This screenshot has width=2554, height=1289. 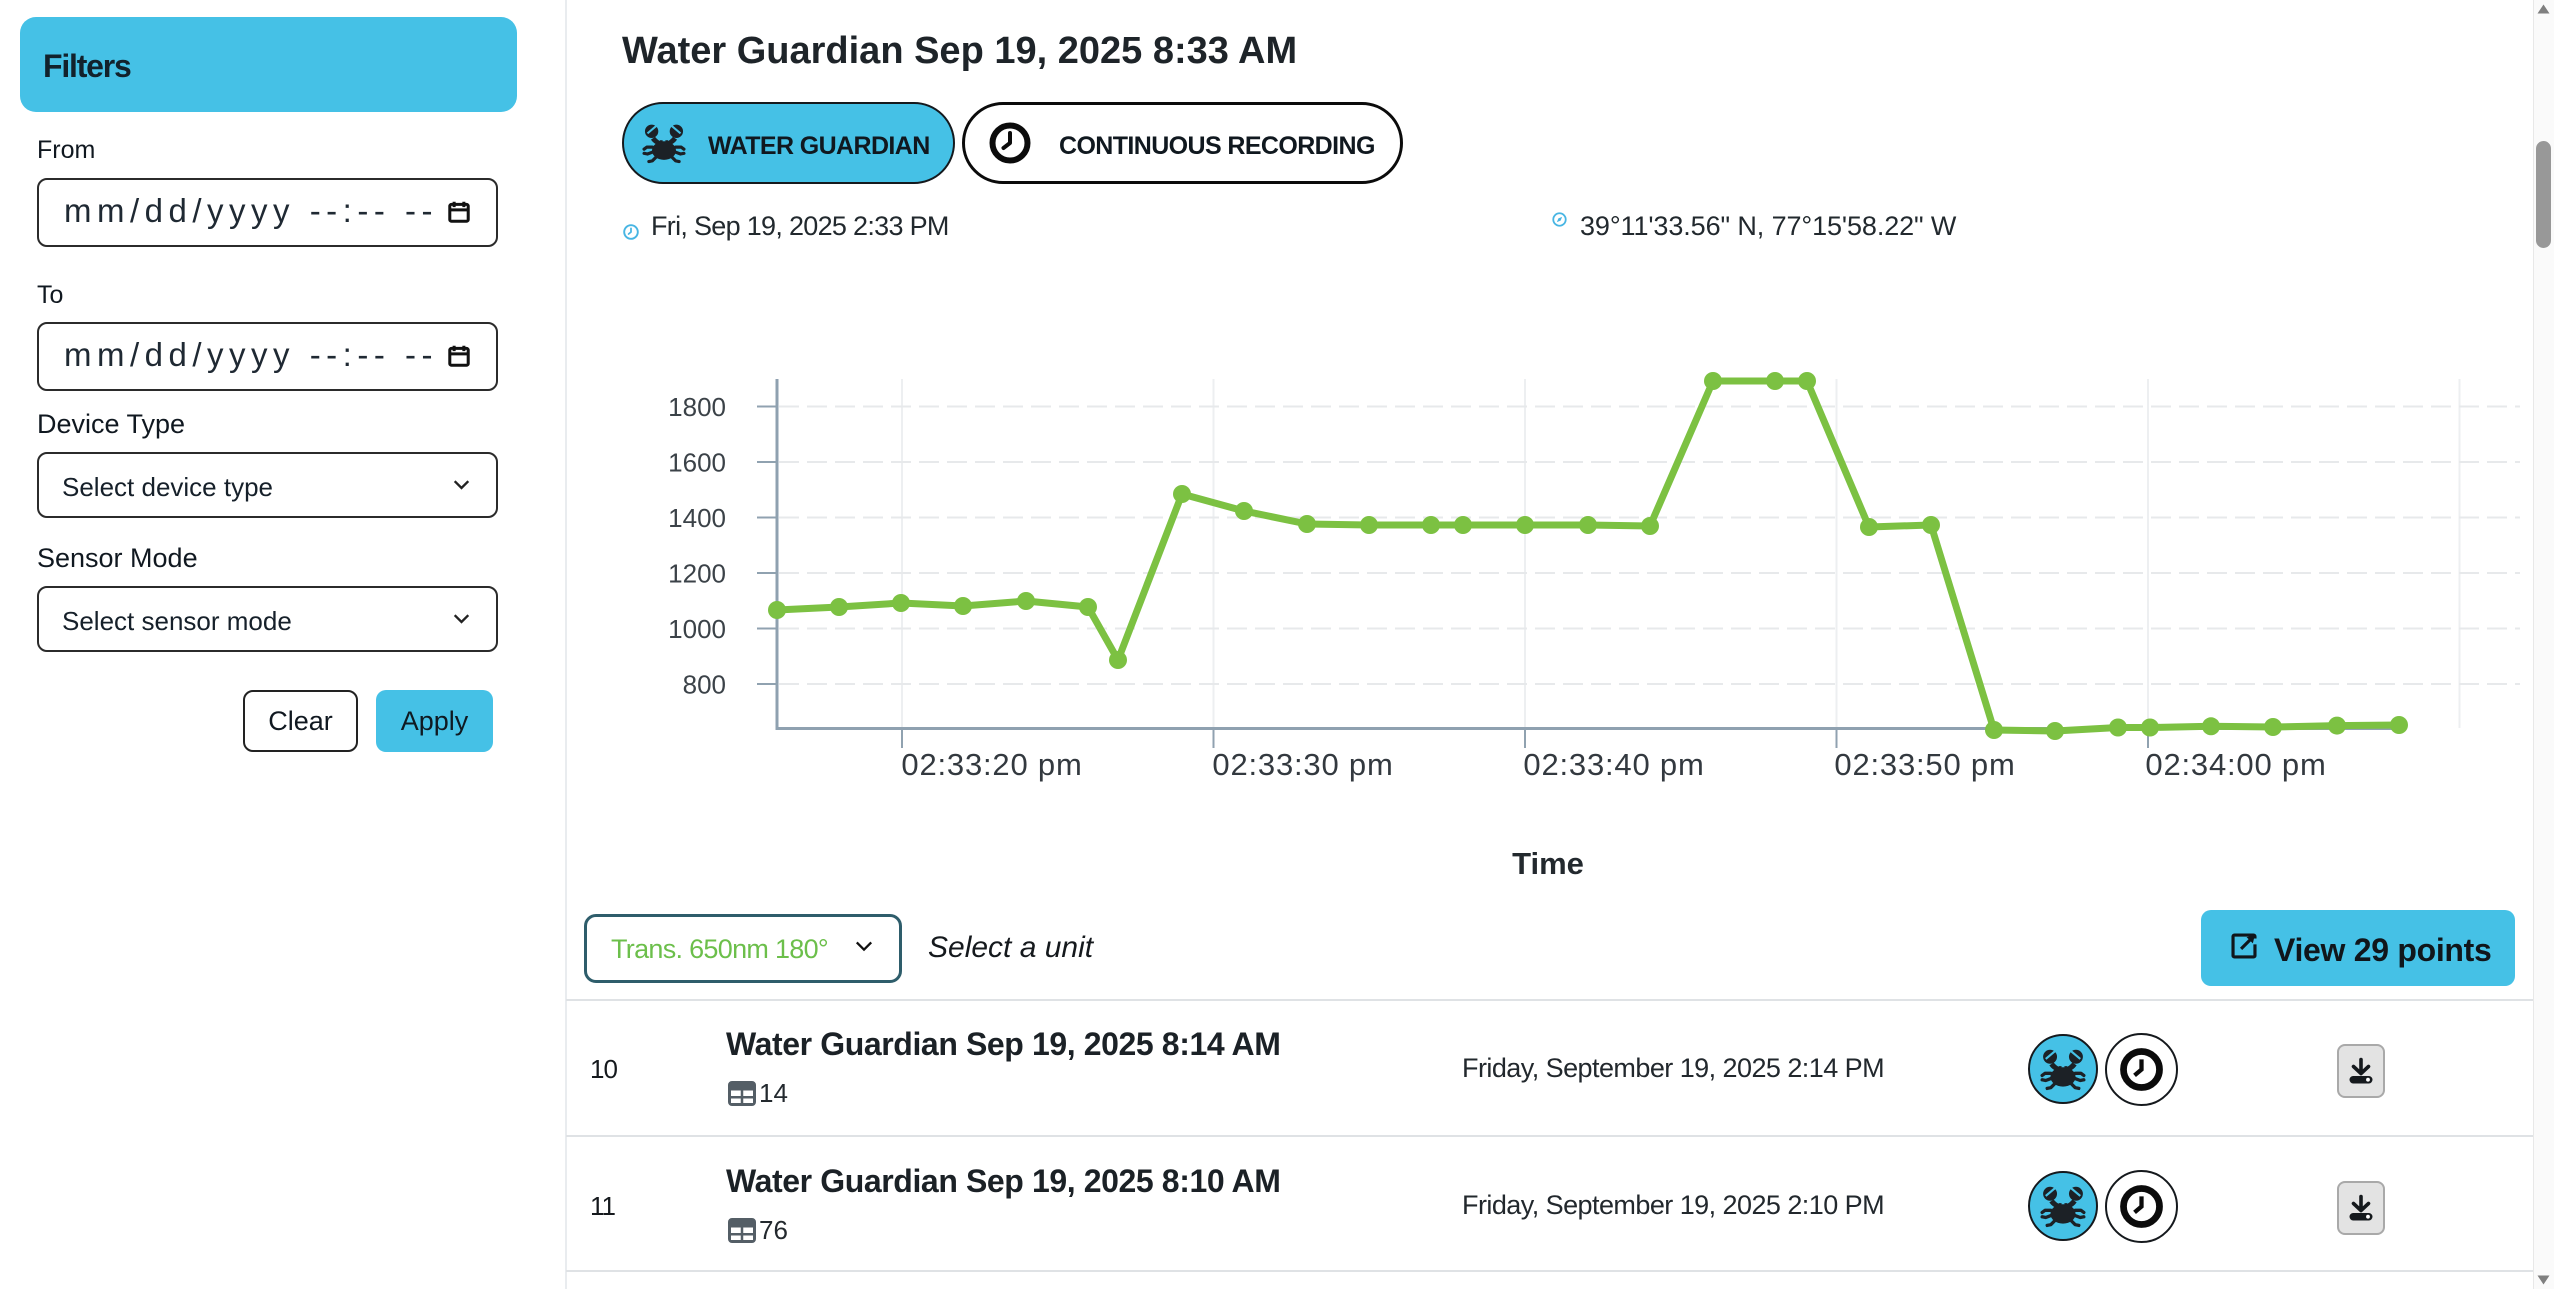 What do you see at coordinates (697, 518) in the screenshot?
I see `svg-text: 1400` at bounding box center [697, 518].